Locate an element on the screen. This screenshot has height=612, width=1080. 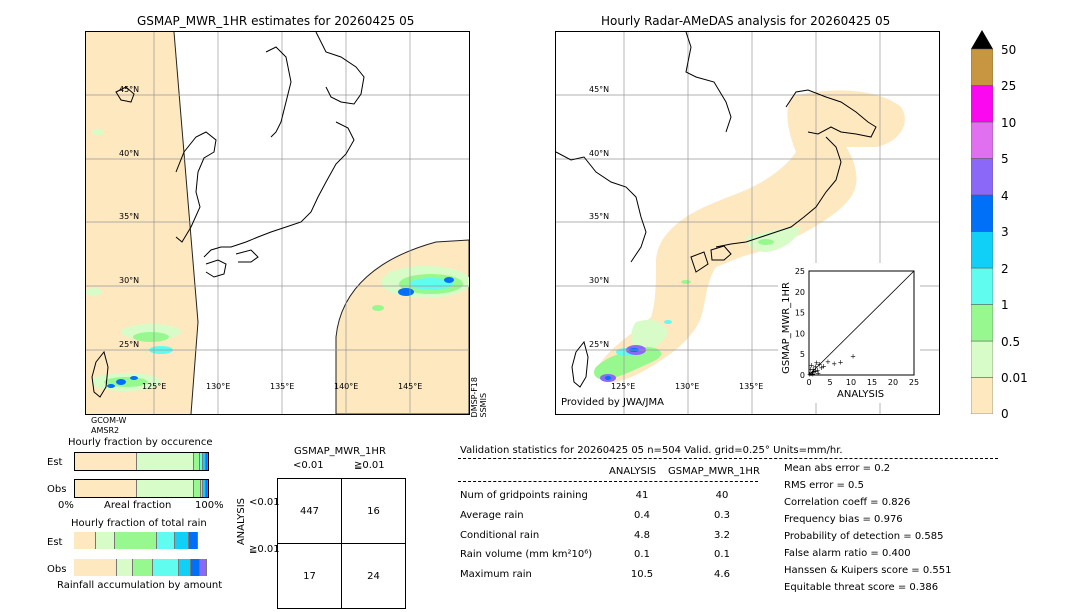
scatter-points: +++++++++++ ++ + ++++++ is located at coordinates (831, 365).